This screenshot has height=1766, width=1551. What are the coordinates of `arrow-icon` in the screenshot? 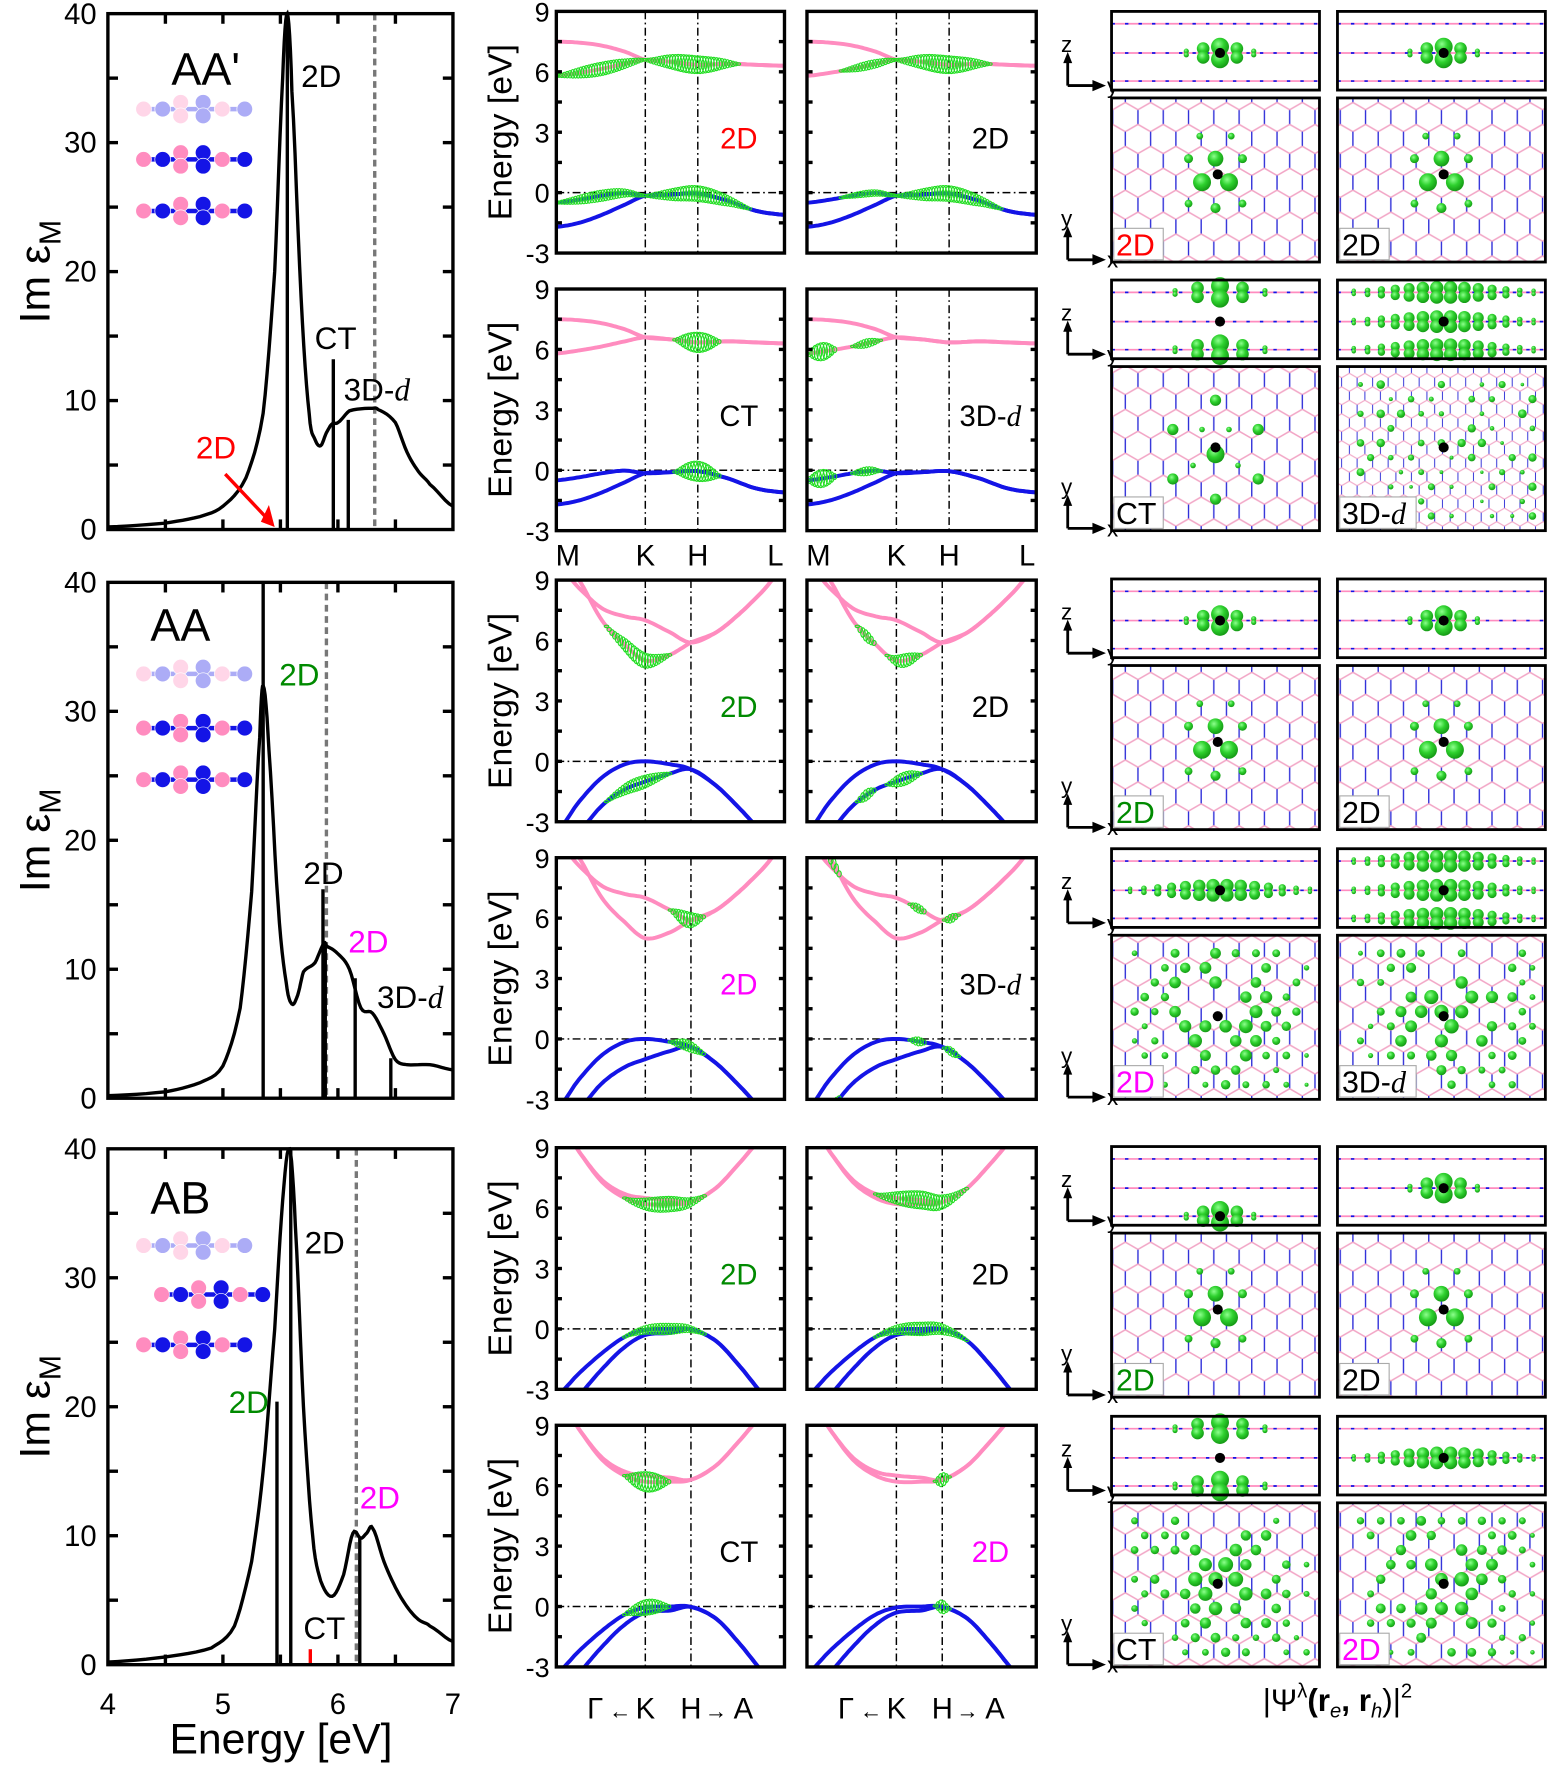 It's located at (245, 496).